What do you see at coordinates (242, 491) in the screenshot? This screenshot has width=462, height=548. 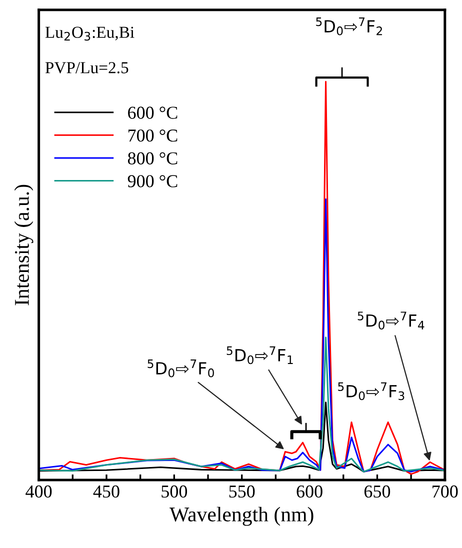 I see `x-tick-label: 550` at bounding box center [242, 491].